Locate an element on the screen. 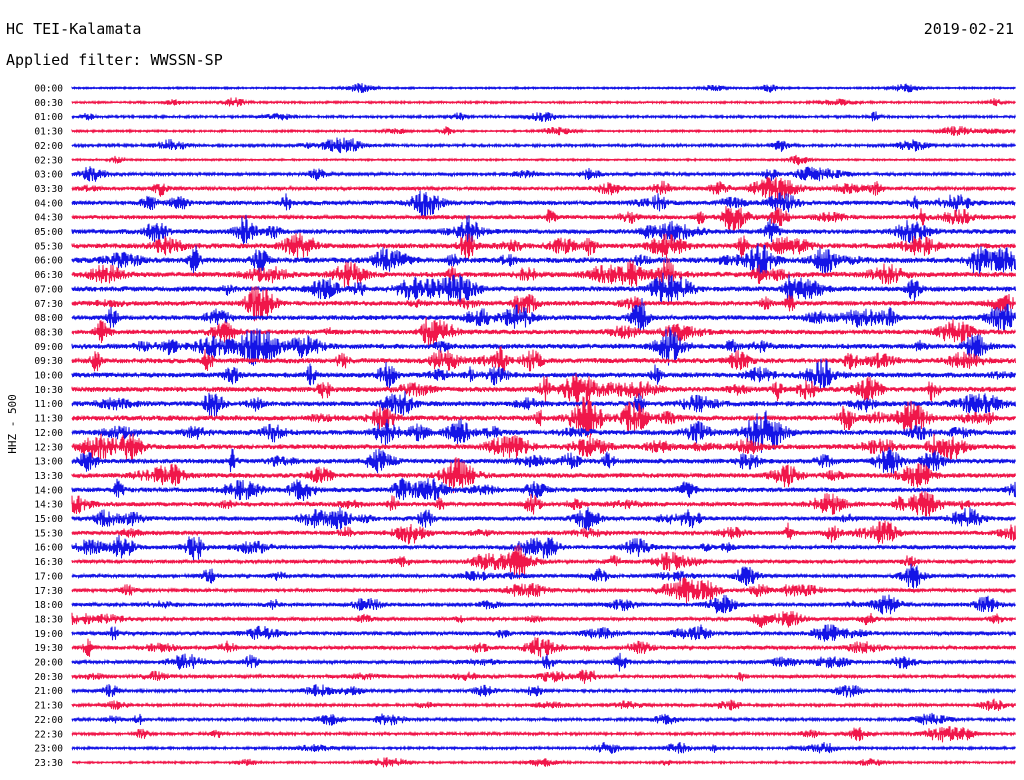  row-label: 10:00 is located at coordinates (48, 376).